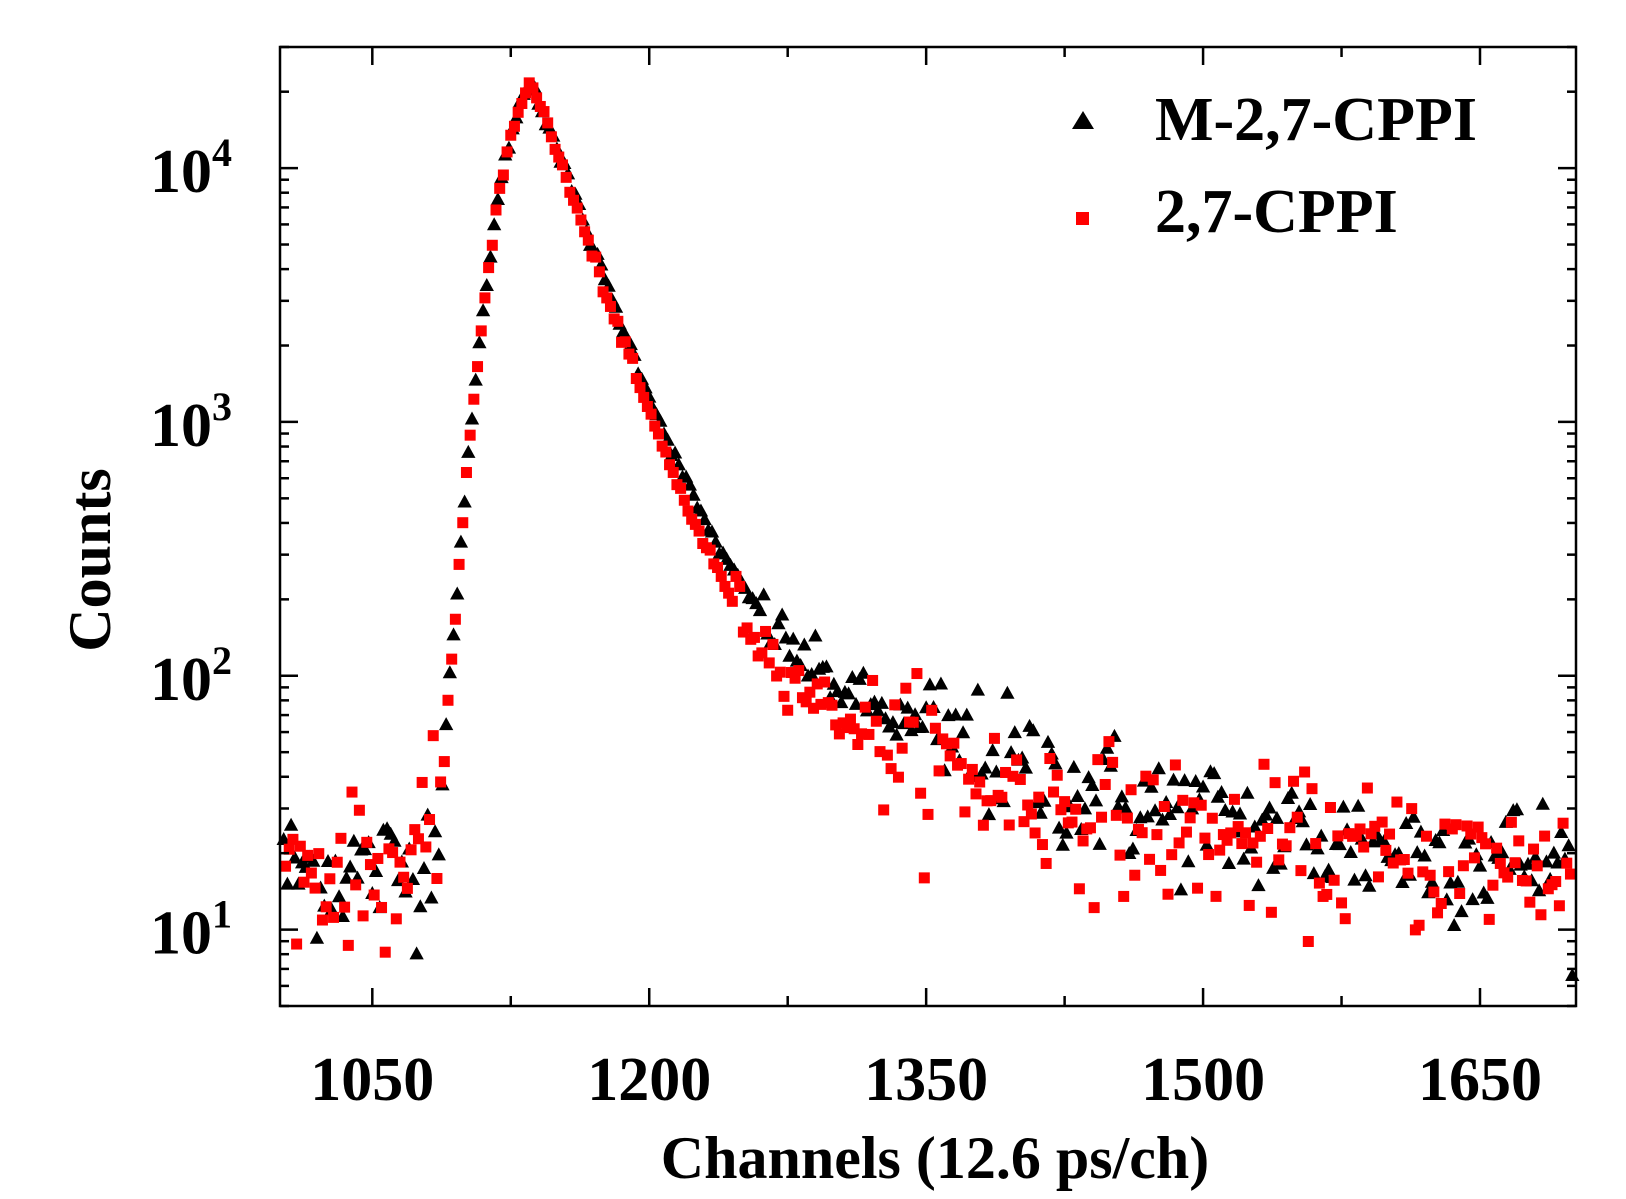  I want to click on y-tick-base: 10, so click(181, 426).